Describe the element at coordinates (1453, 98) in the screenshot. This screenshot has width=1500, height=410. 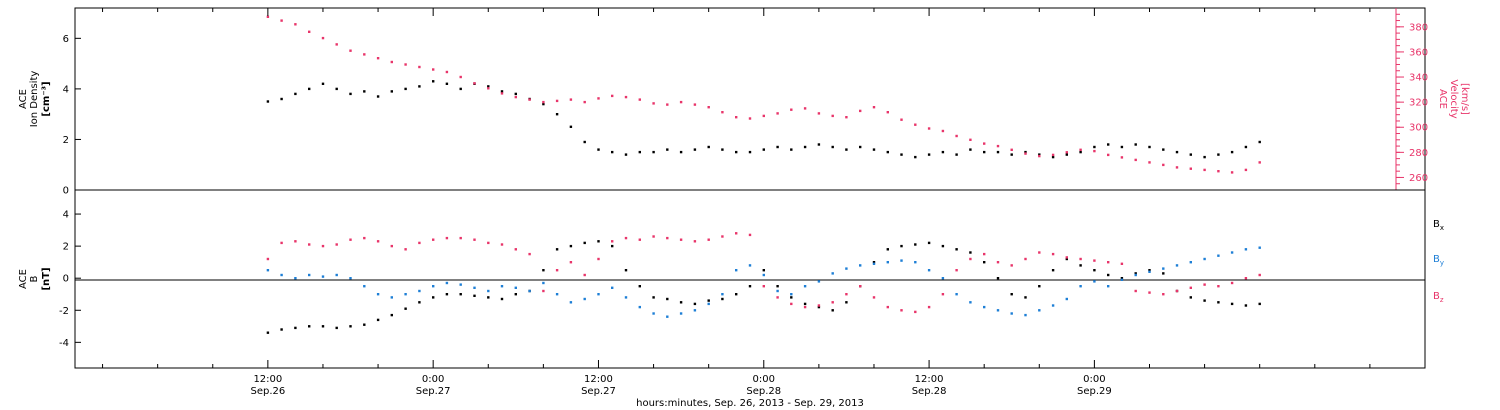
I see `velocity-label-line2: Velocity` at that location.